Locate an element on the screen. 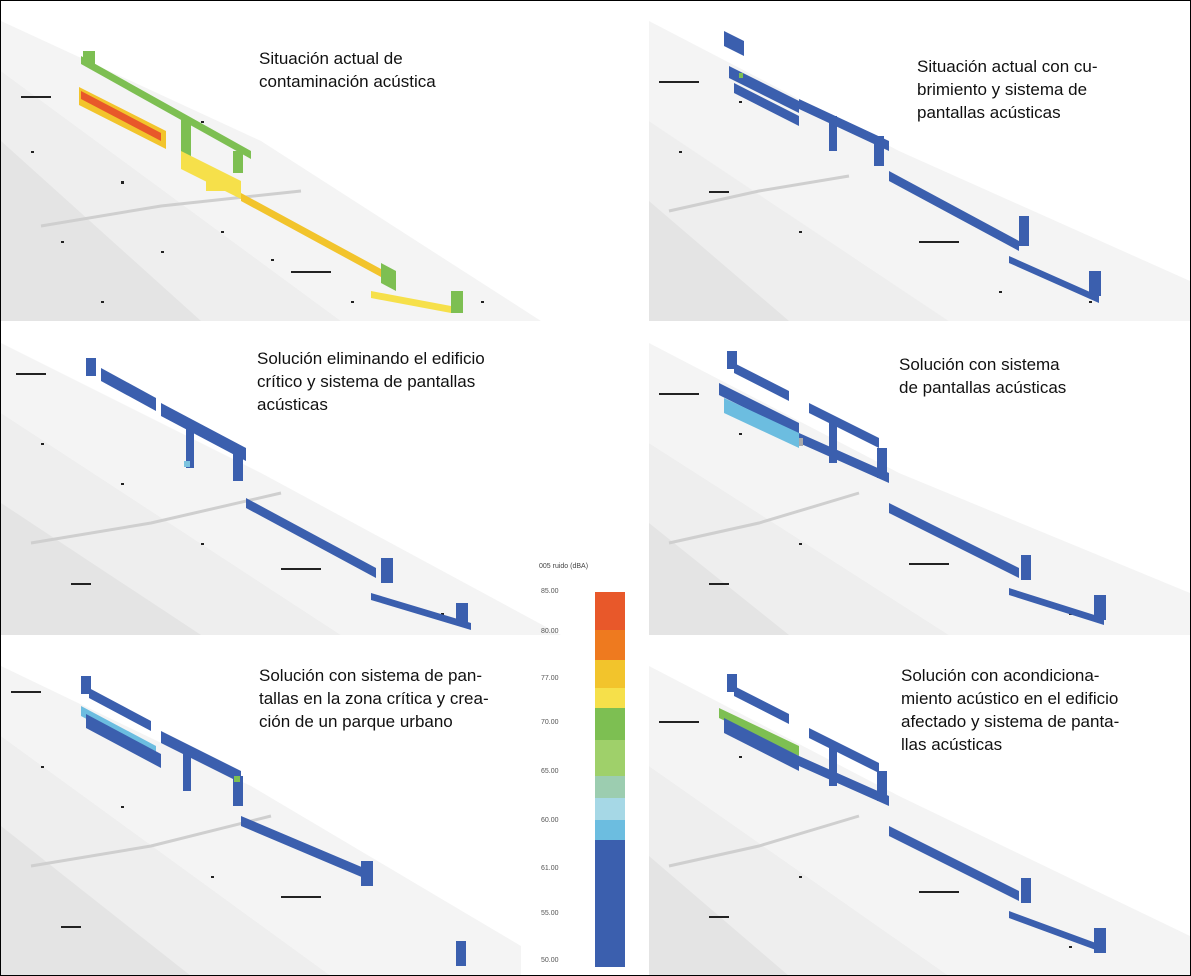 The image size is (1191, 976). caption-line: Situación actual de is located at coordinates (331, 58).